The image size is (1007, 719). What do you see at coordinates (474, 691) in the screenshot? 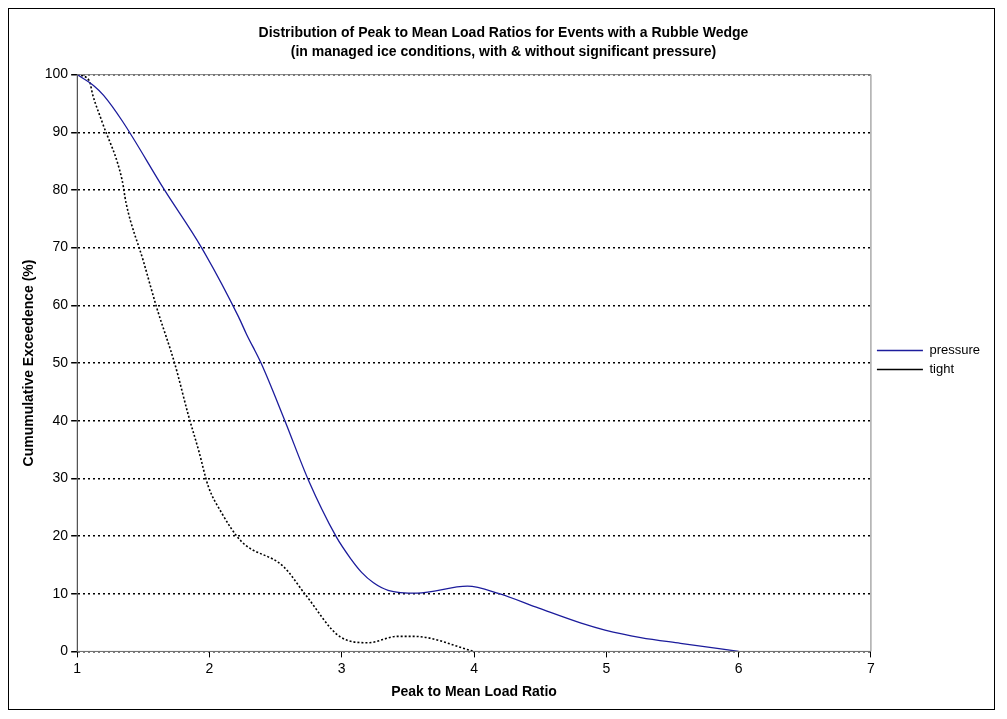
I see `x-axis-title: Peak to Mean Load Ratio` at bounding box center [474, 691].